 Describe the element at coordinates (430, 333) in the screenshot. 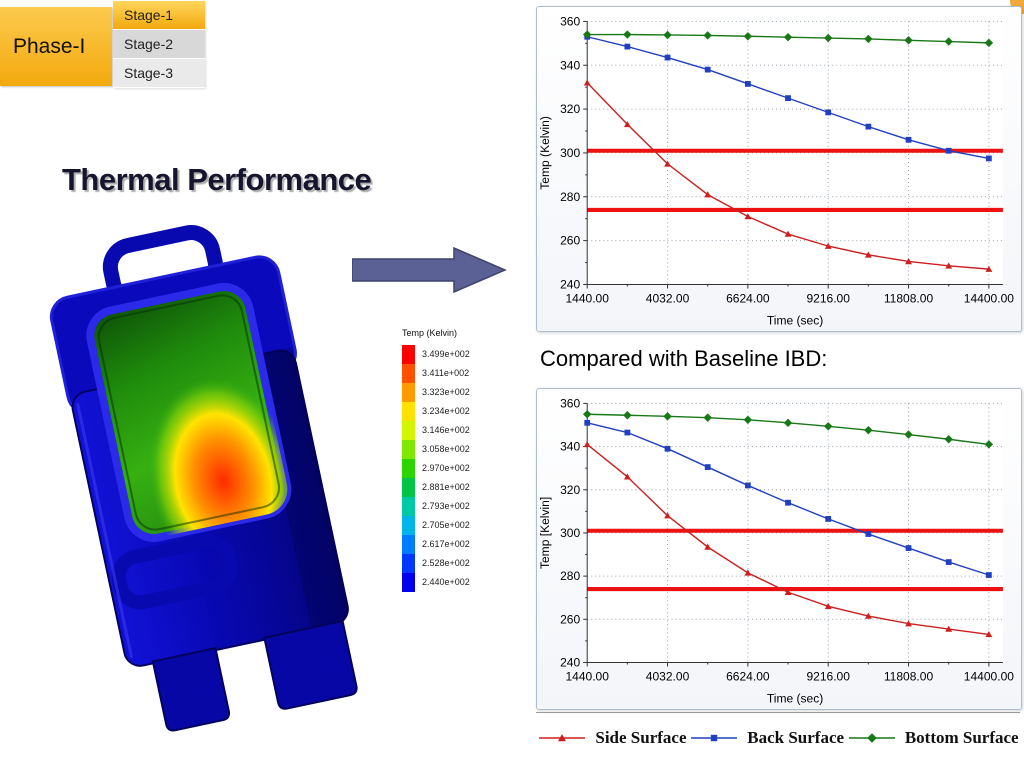

I see `colorbar-title: Temp (Kelvin)` at that location.